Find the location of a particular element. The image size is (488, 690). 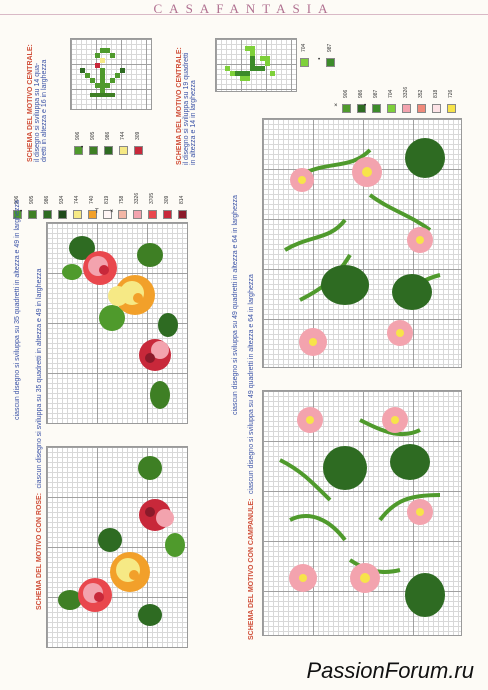

chart-grid-top-mid is located at coordinates (256, 65).